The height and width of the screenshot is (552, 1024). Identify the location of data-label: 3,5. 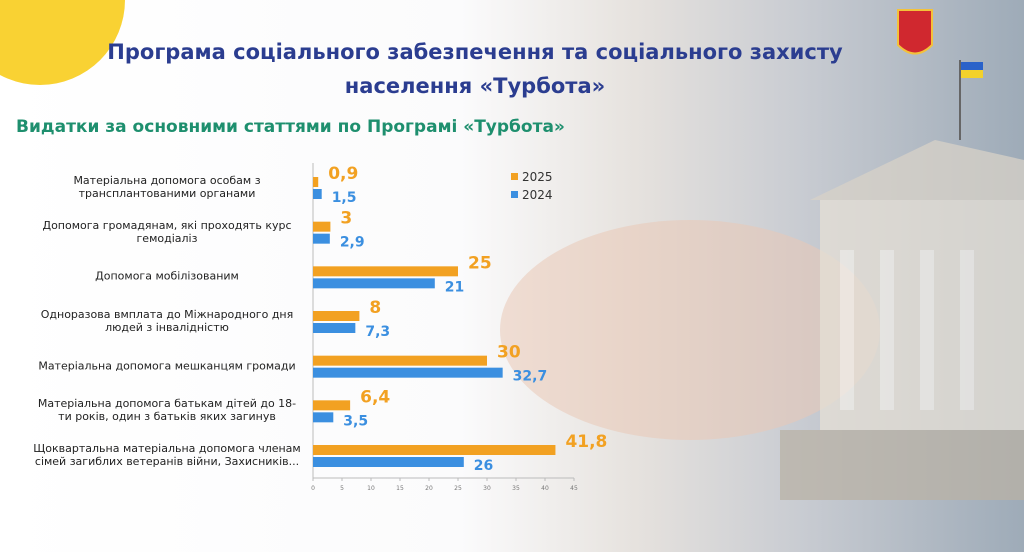
(355, 421).